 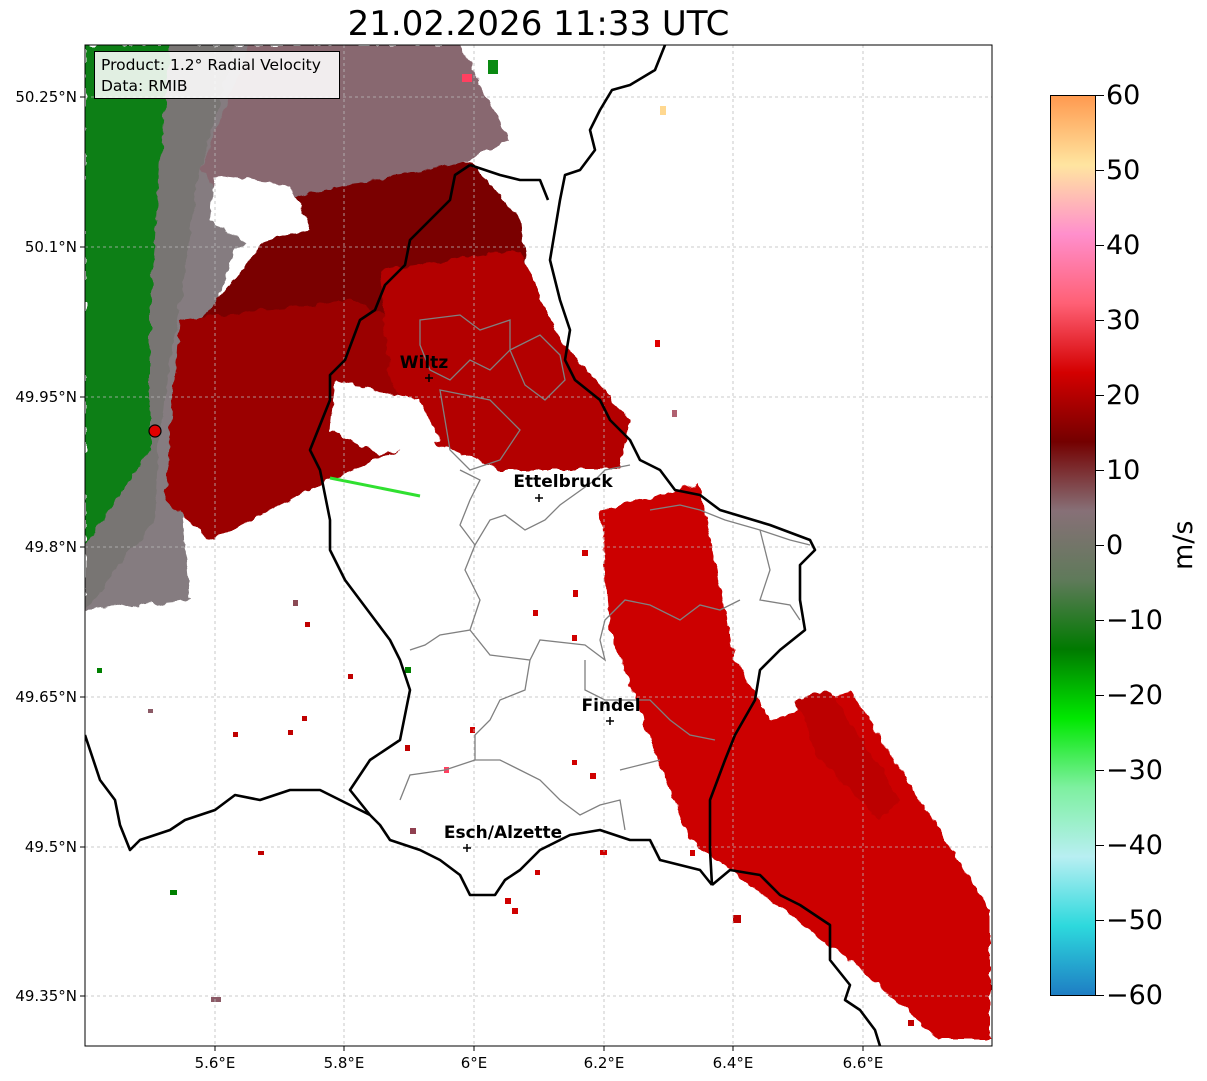 I want to click on map-title: 21.02.2026 11:33 UTC, so click(x=538, y=24).